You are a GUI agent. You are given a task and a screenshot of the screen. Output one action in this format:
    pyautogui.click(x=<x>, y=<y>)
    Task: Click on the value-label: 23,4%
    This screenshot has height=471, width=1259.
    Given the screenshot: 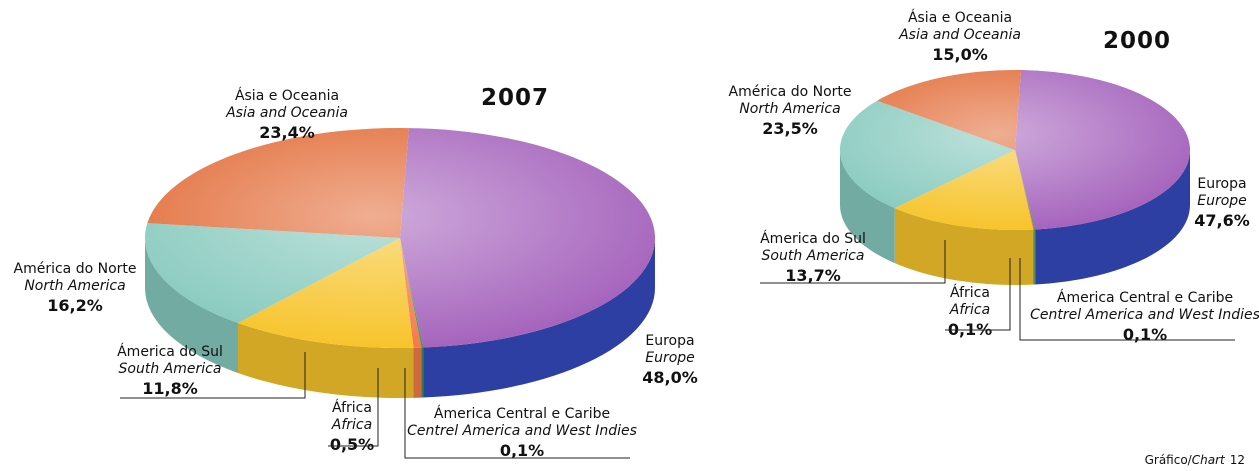 What is the action you would take?
    pyautogui.click(x=287, y=132)
    